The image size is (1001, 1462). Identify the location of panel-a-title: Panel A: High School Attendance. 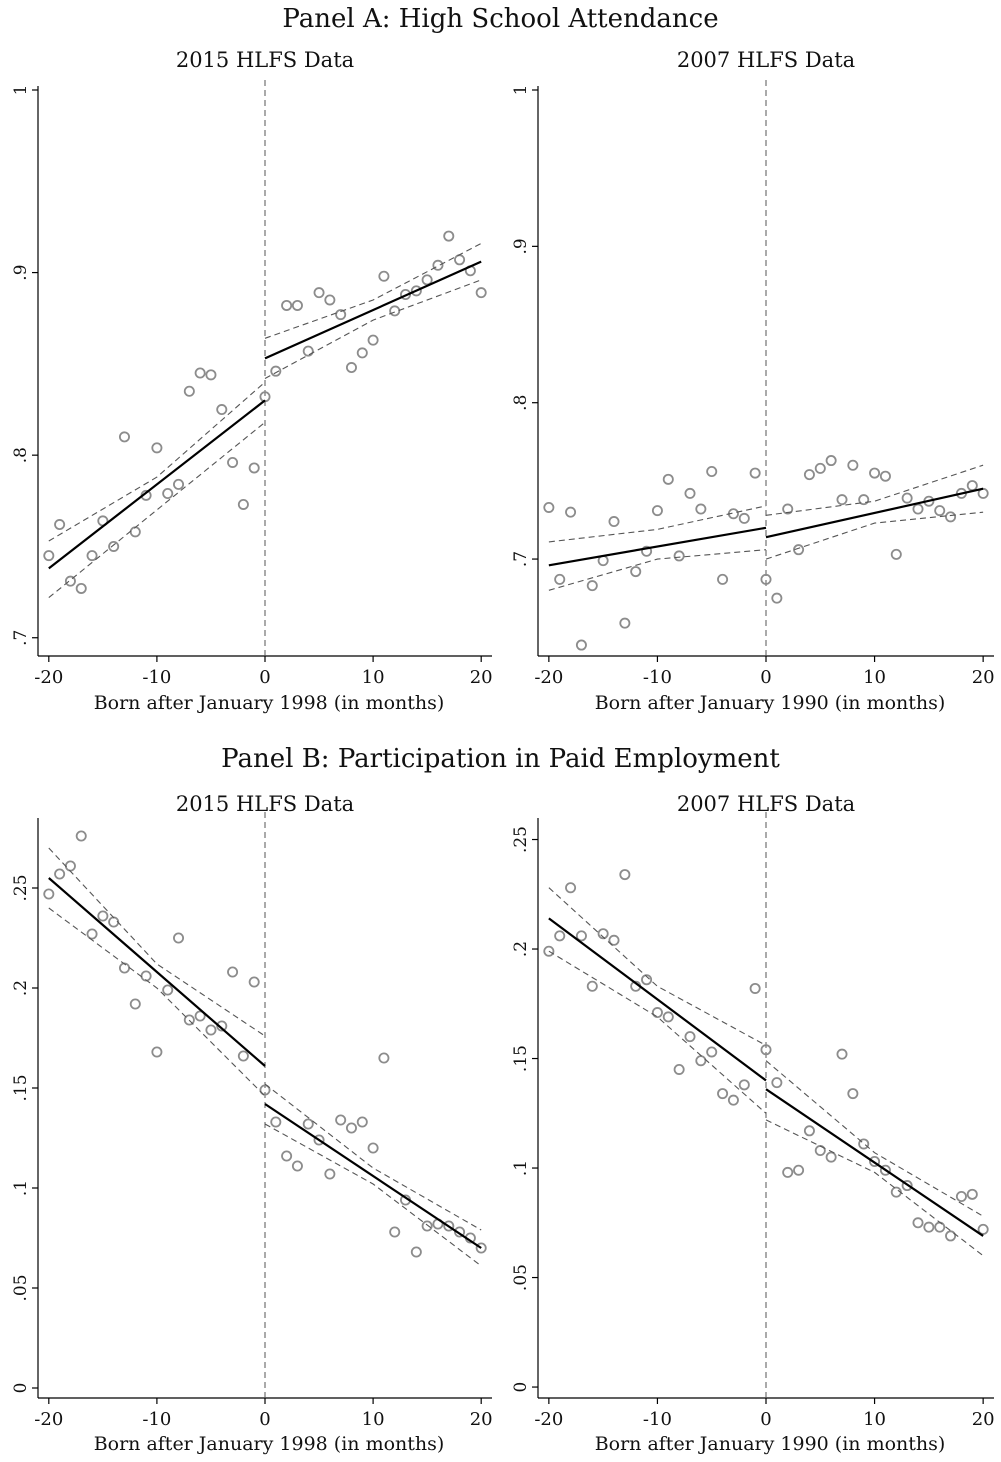
(500, 19).